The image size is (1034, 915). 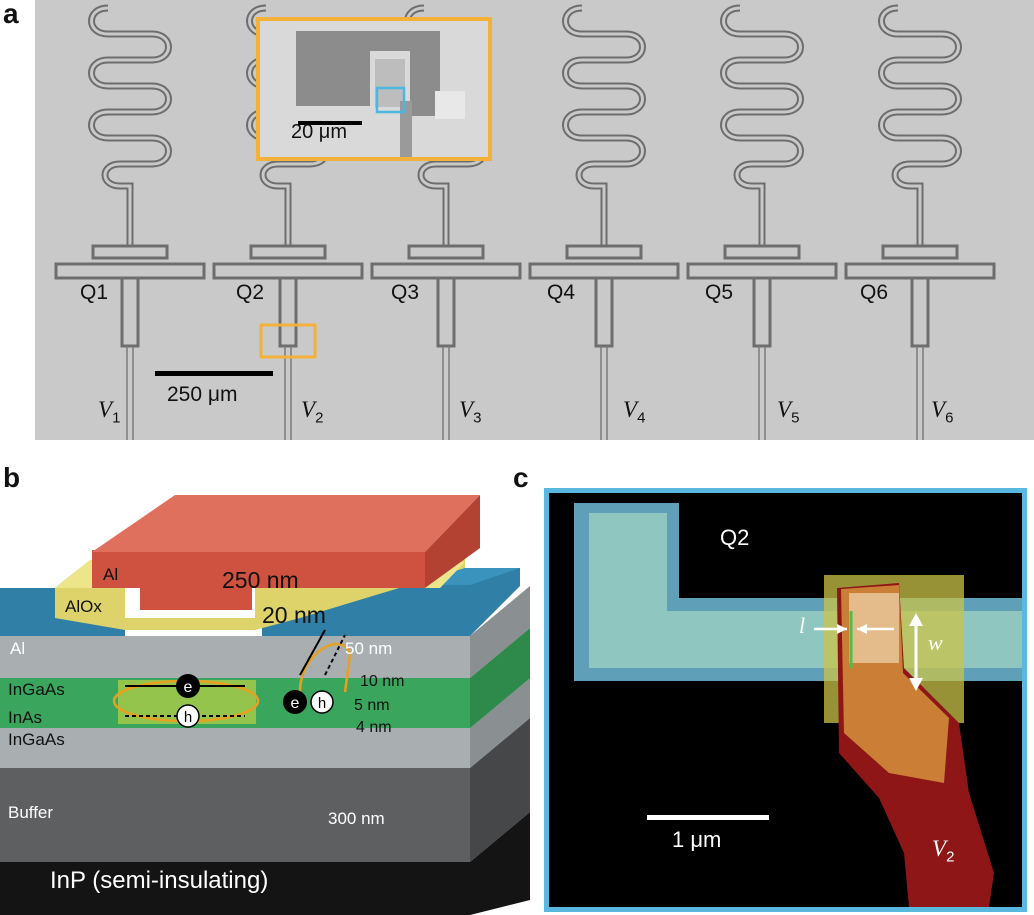 I want to click on label-al: Al, so click(x=17, y=648).